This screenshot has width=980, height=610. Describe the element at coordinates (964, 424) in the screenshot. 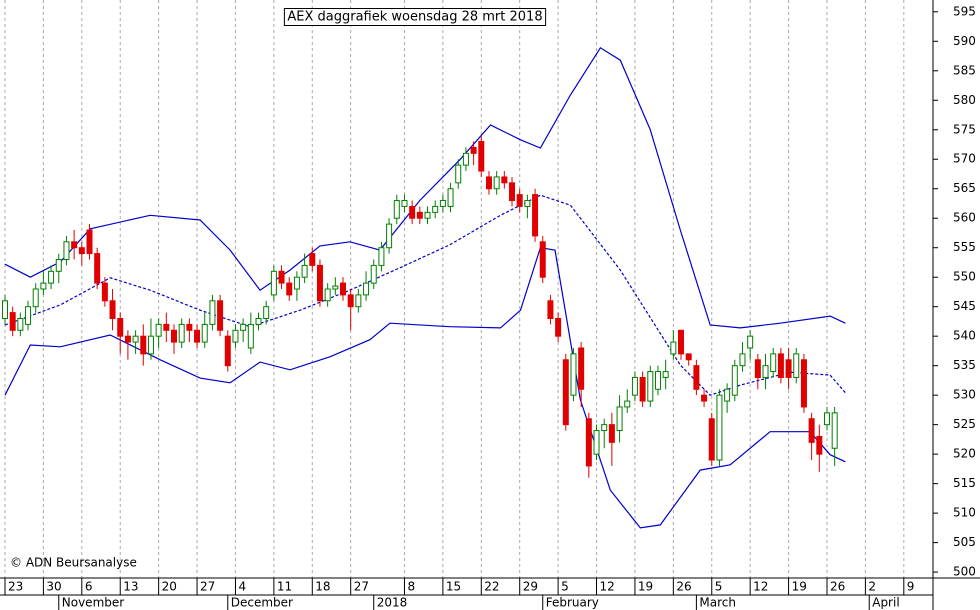

I see `y-tick-label: 525` at that location.